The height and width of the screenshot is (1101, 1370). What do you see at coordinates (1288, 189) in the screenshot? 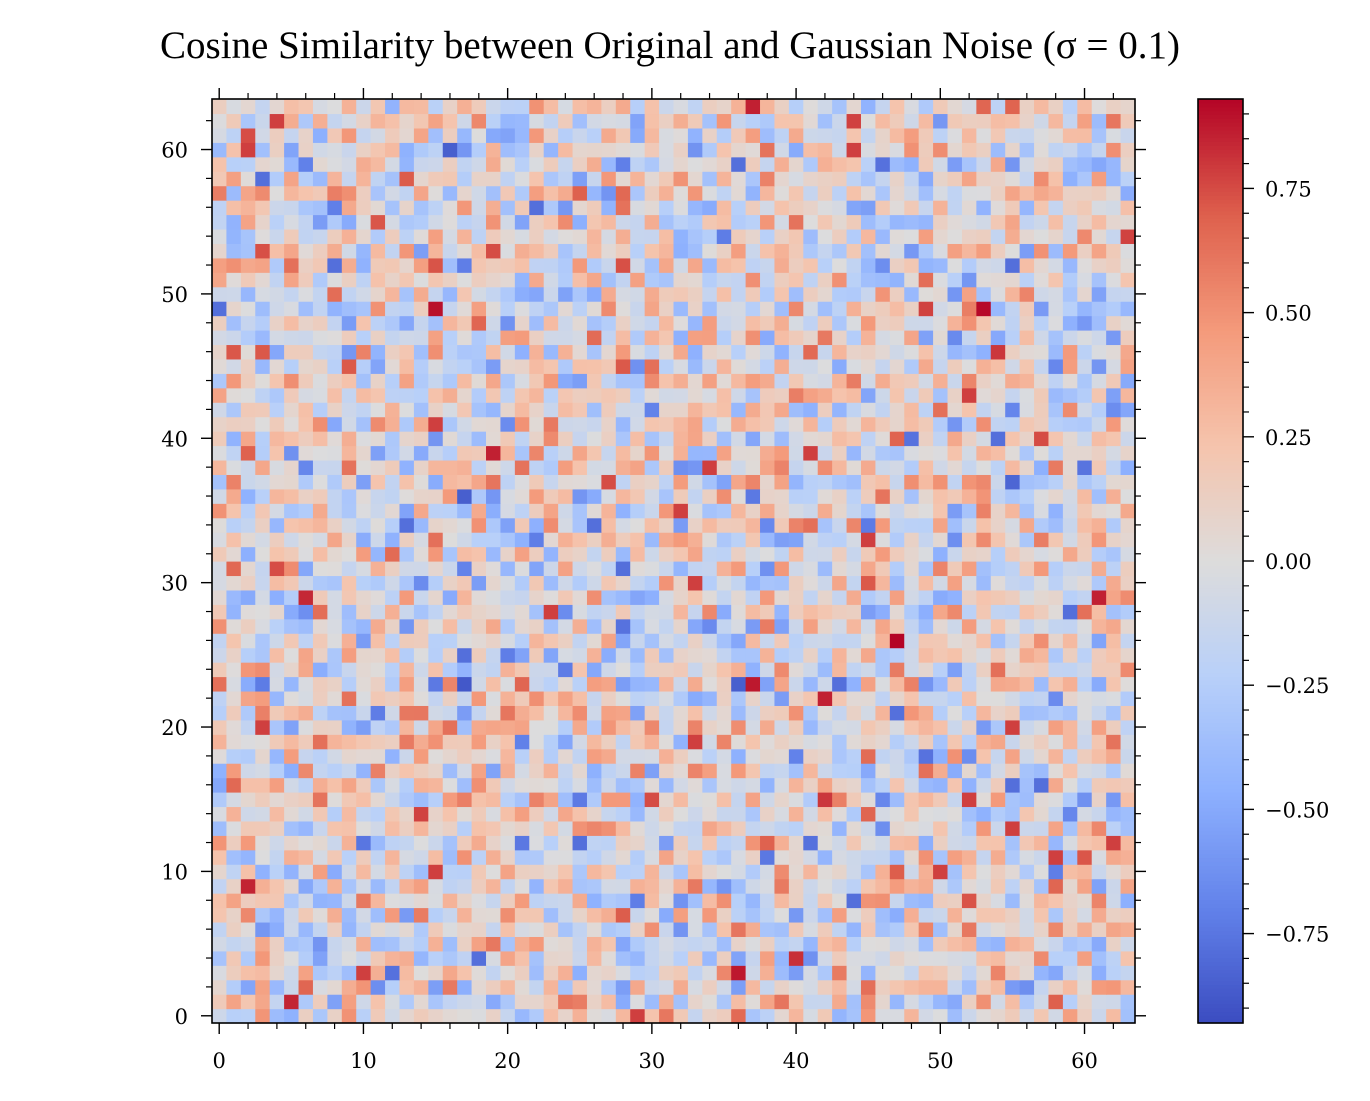
I see `colorbar-tick-label: 0.75` at bounding box center [1288, 189].